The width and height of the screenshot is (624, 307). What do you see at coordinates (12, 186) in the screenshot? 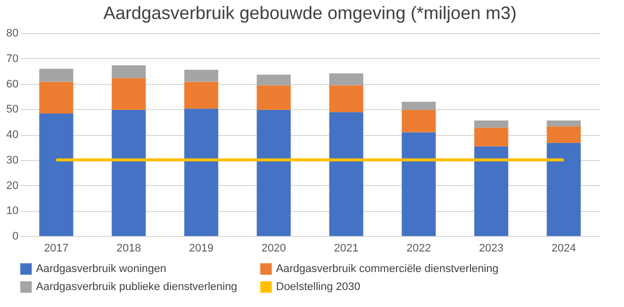
I see `y-tick-label: 20` at bounding box center [12, 186].